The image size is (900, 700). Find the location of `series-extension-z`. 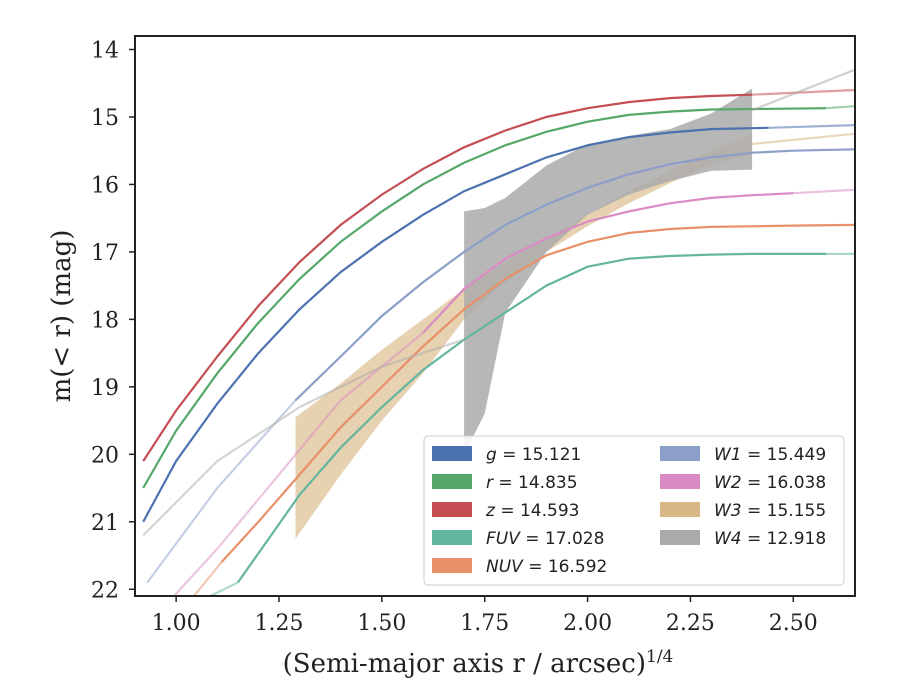

series-extension-z is located at coordinates (803, 92).